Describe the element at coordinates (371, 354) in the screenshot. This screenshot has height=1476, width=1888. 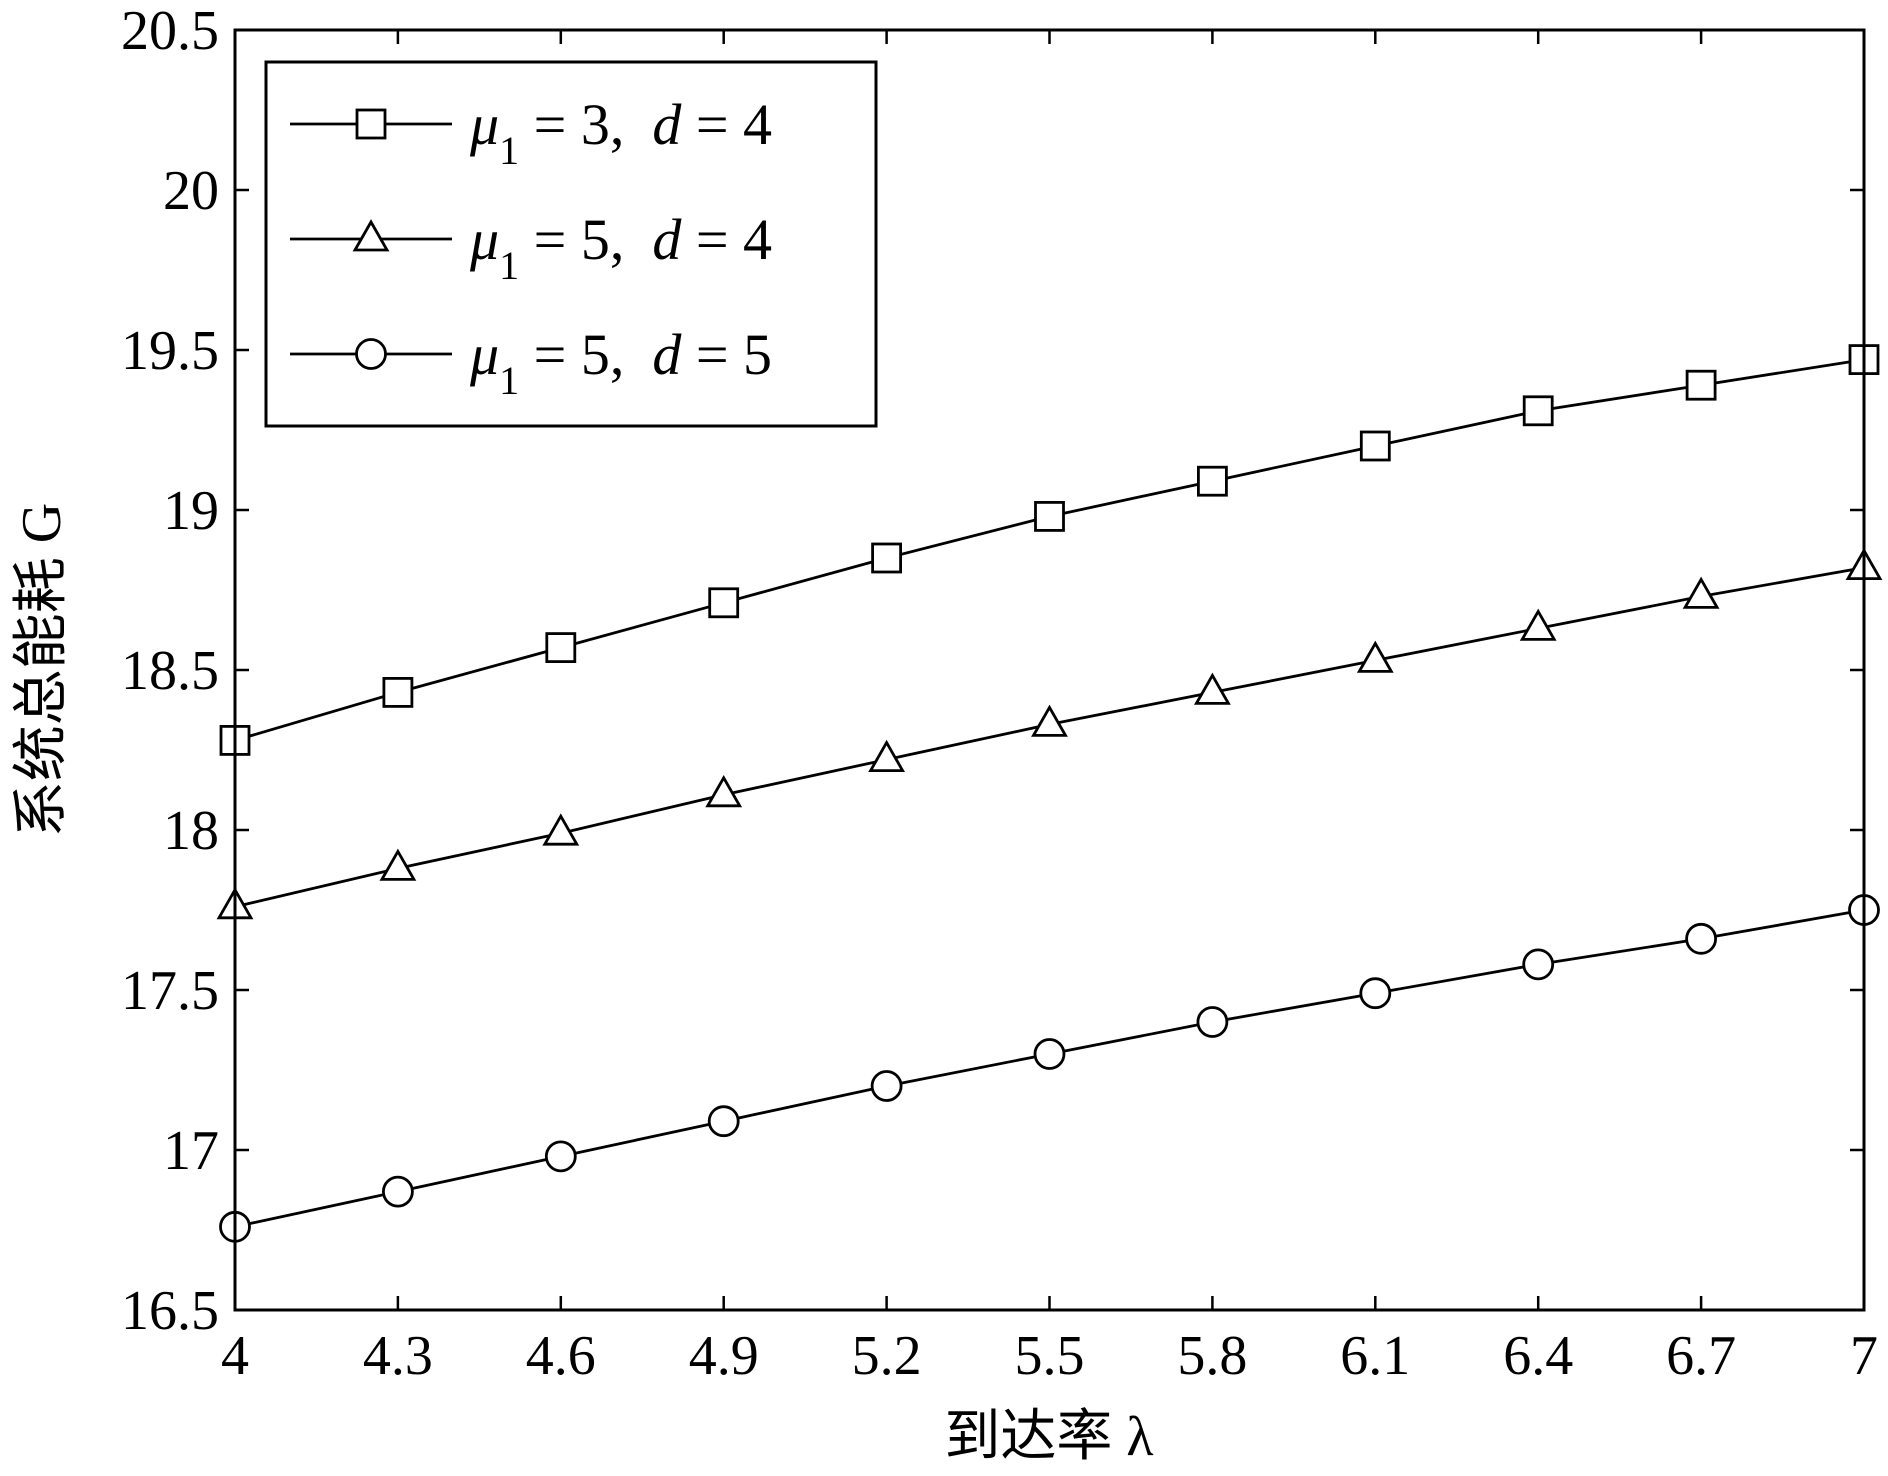
I see `legend-marker-circle` at that location.